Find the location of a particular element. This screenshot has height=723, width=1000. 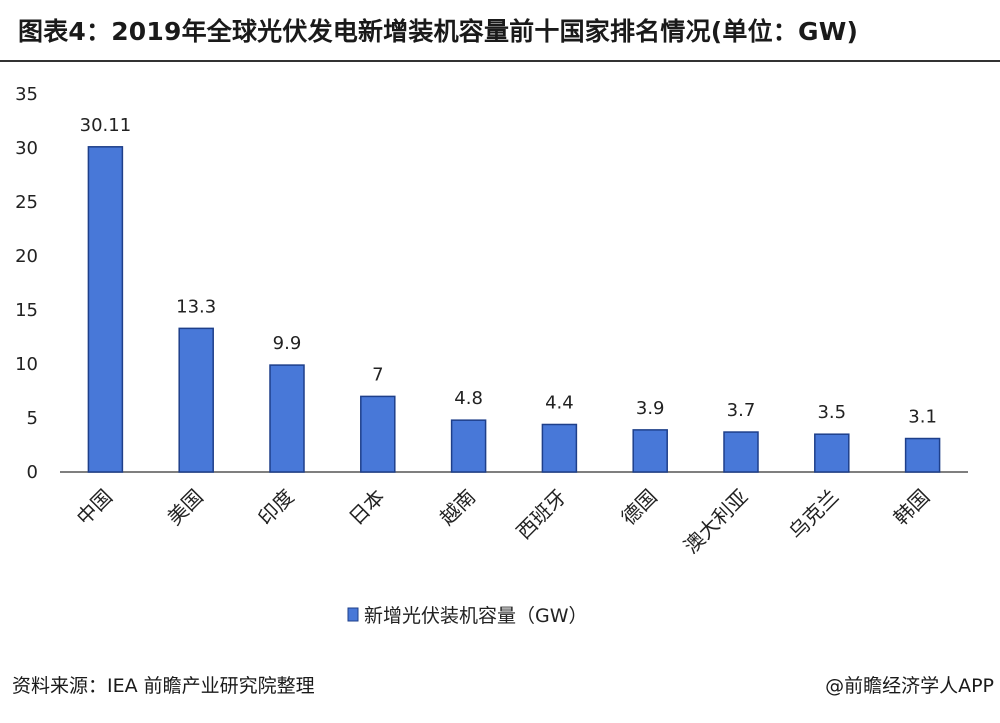

data-label: 3.5 is located at coordinates (831, 412).